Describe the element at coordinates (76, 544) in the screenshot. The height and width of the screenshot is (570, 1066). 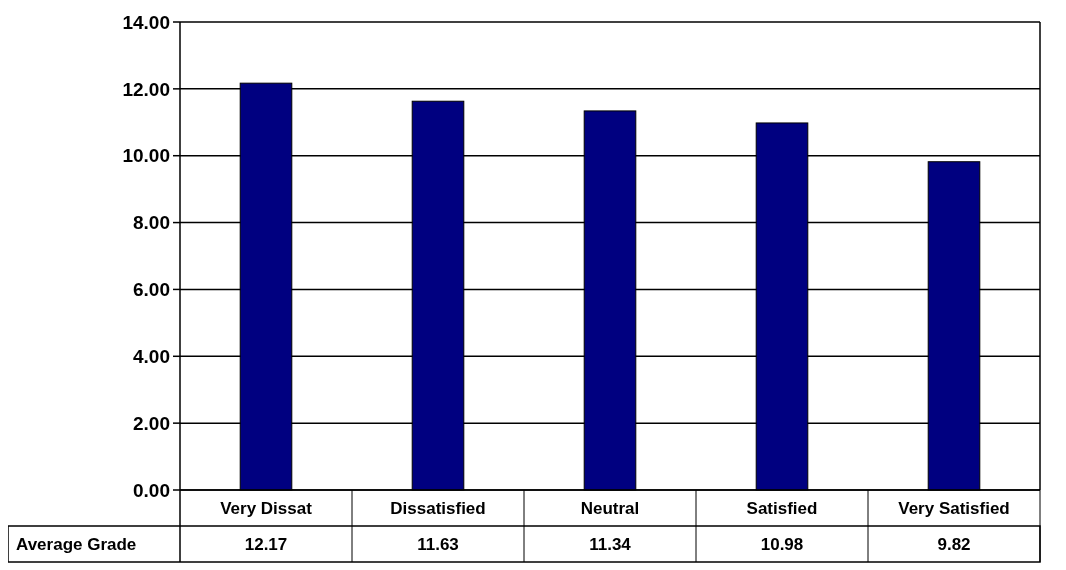
I see `text: Average Grade` at that location.